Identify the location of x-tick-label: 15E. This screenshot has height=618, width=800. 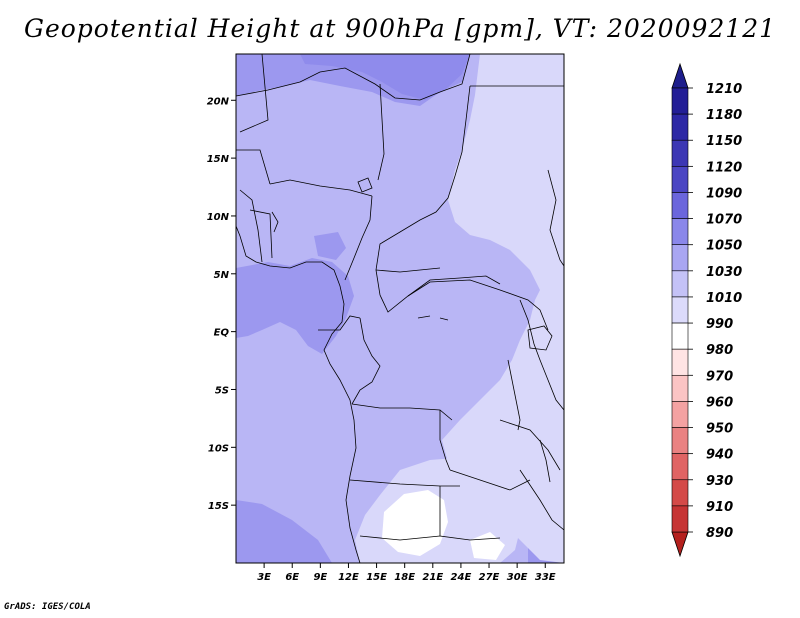
(376, 577).